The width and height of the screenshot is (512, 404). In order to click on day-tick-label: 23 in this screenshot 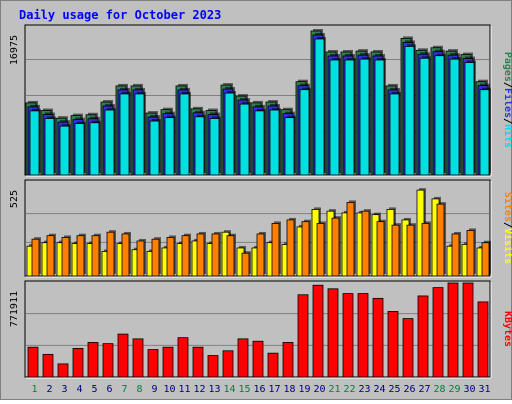, I will do `click(364, 389)`.